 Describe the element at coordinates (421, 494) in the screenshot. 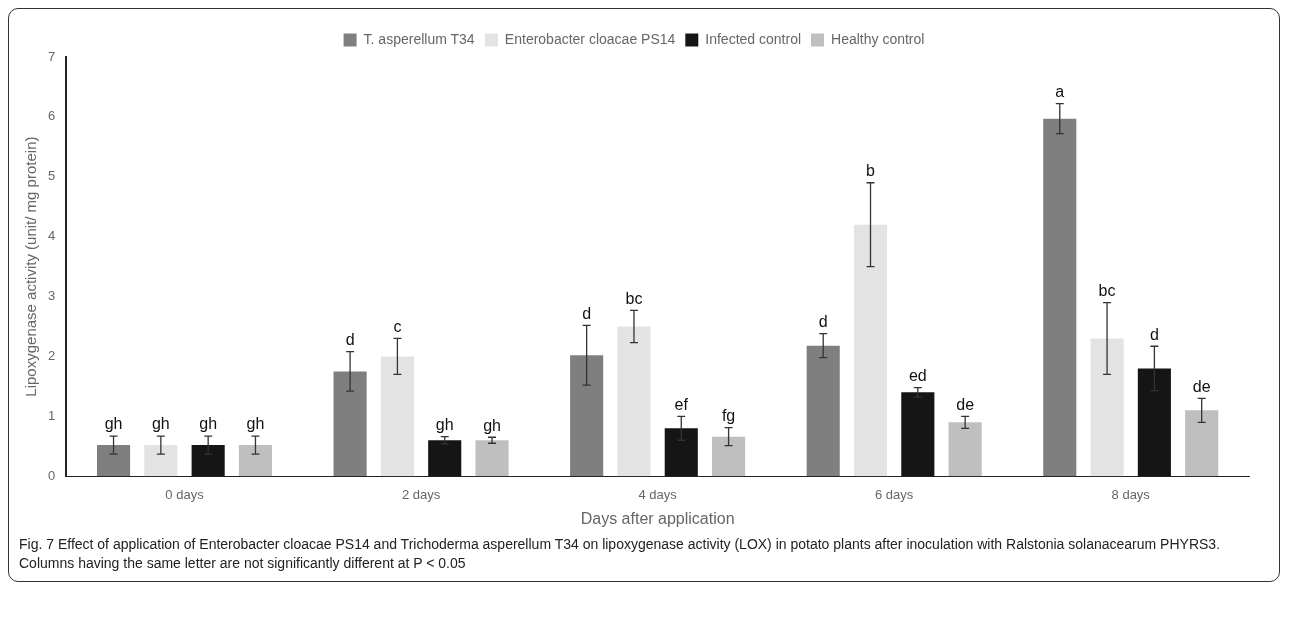

I see `x-tick-label: 2 days` at that location.